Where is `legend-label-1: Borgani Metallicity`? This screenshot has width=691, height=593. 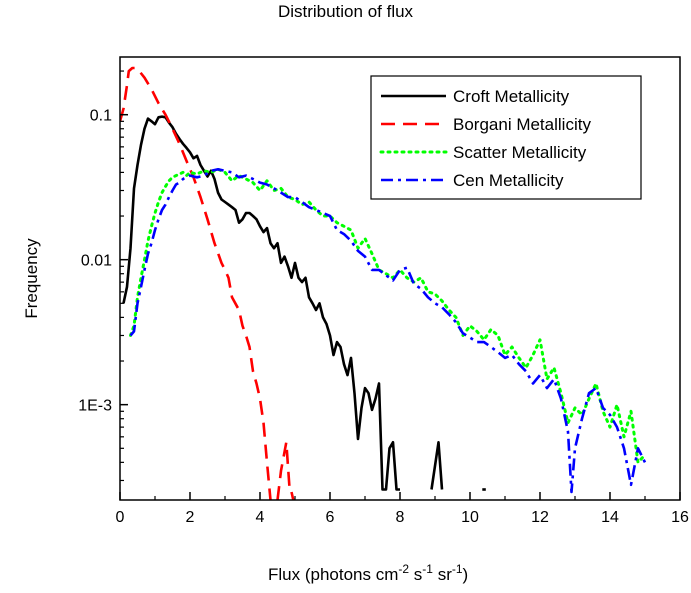 legend-label-1: Borgani Metallicity is located at coordinates (522, 124).